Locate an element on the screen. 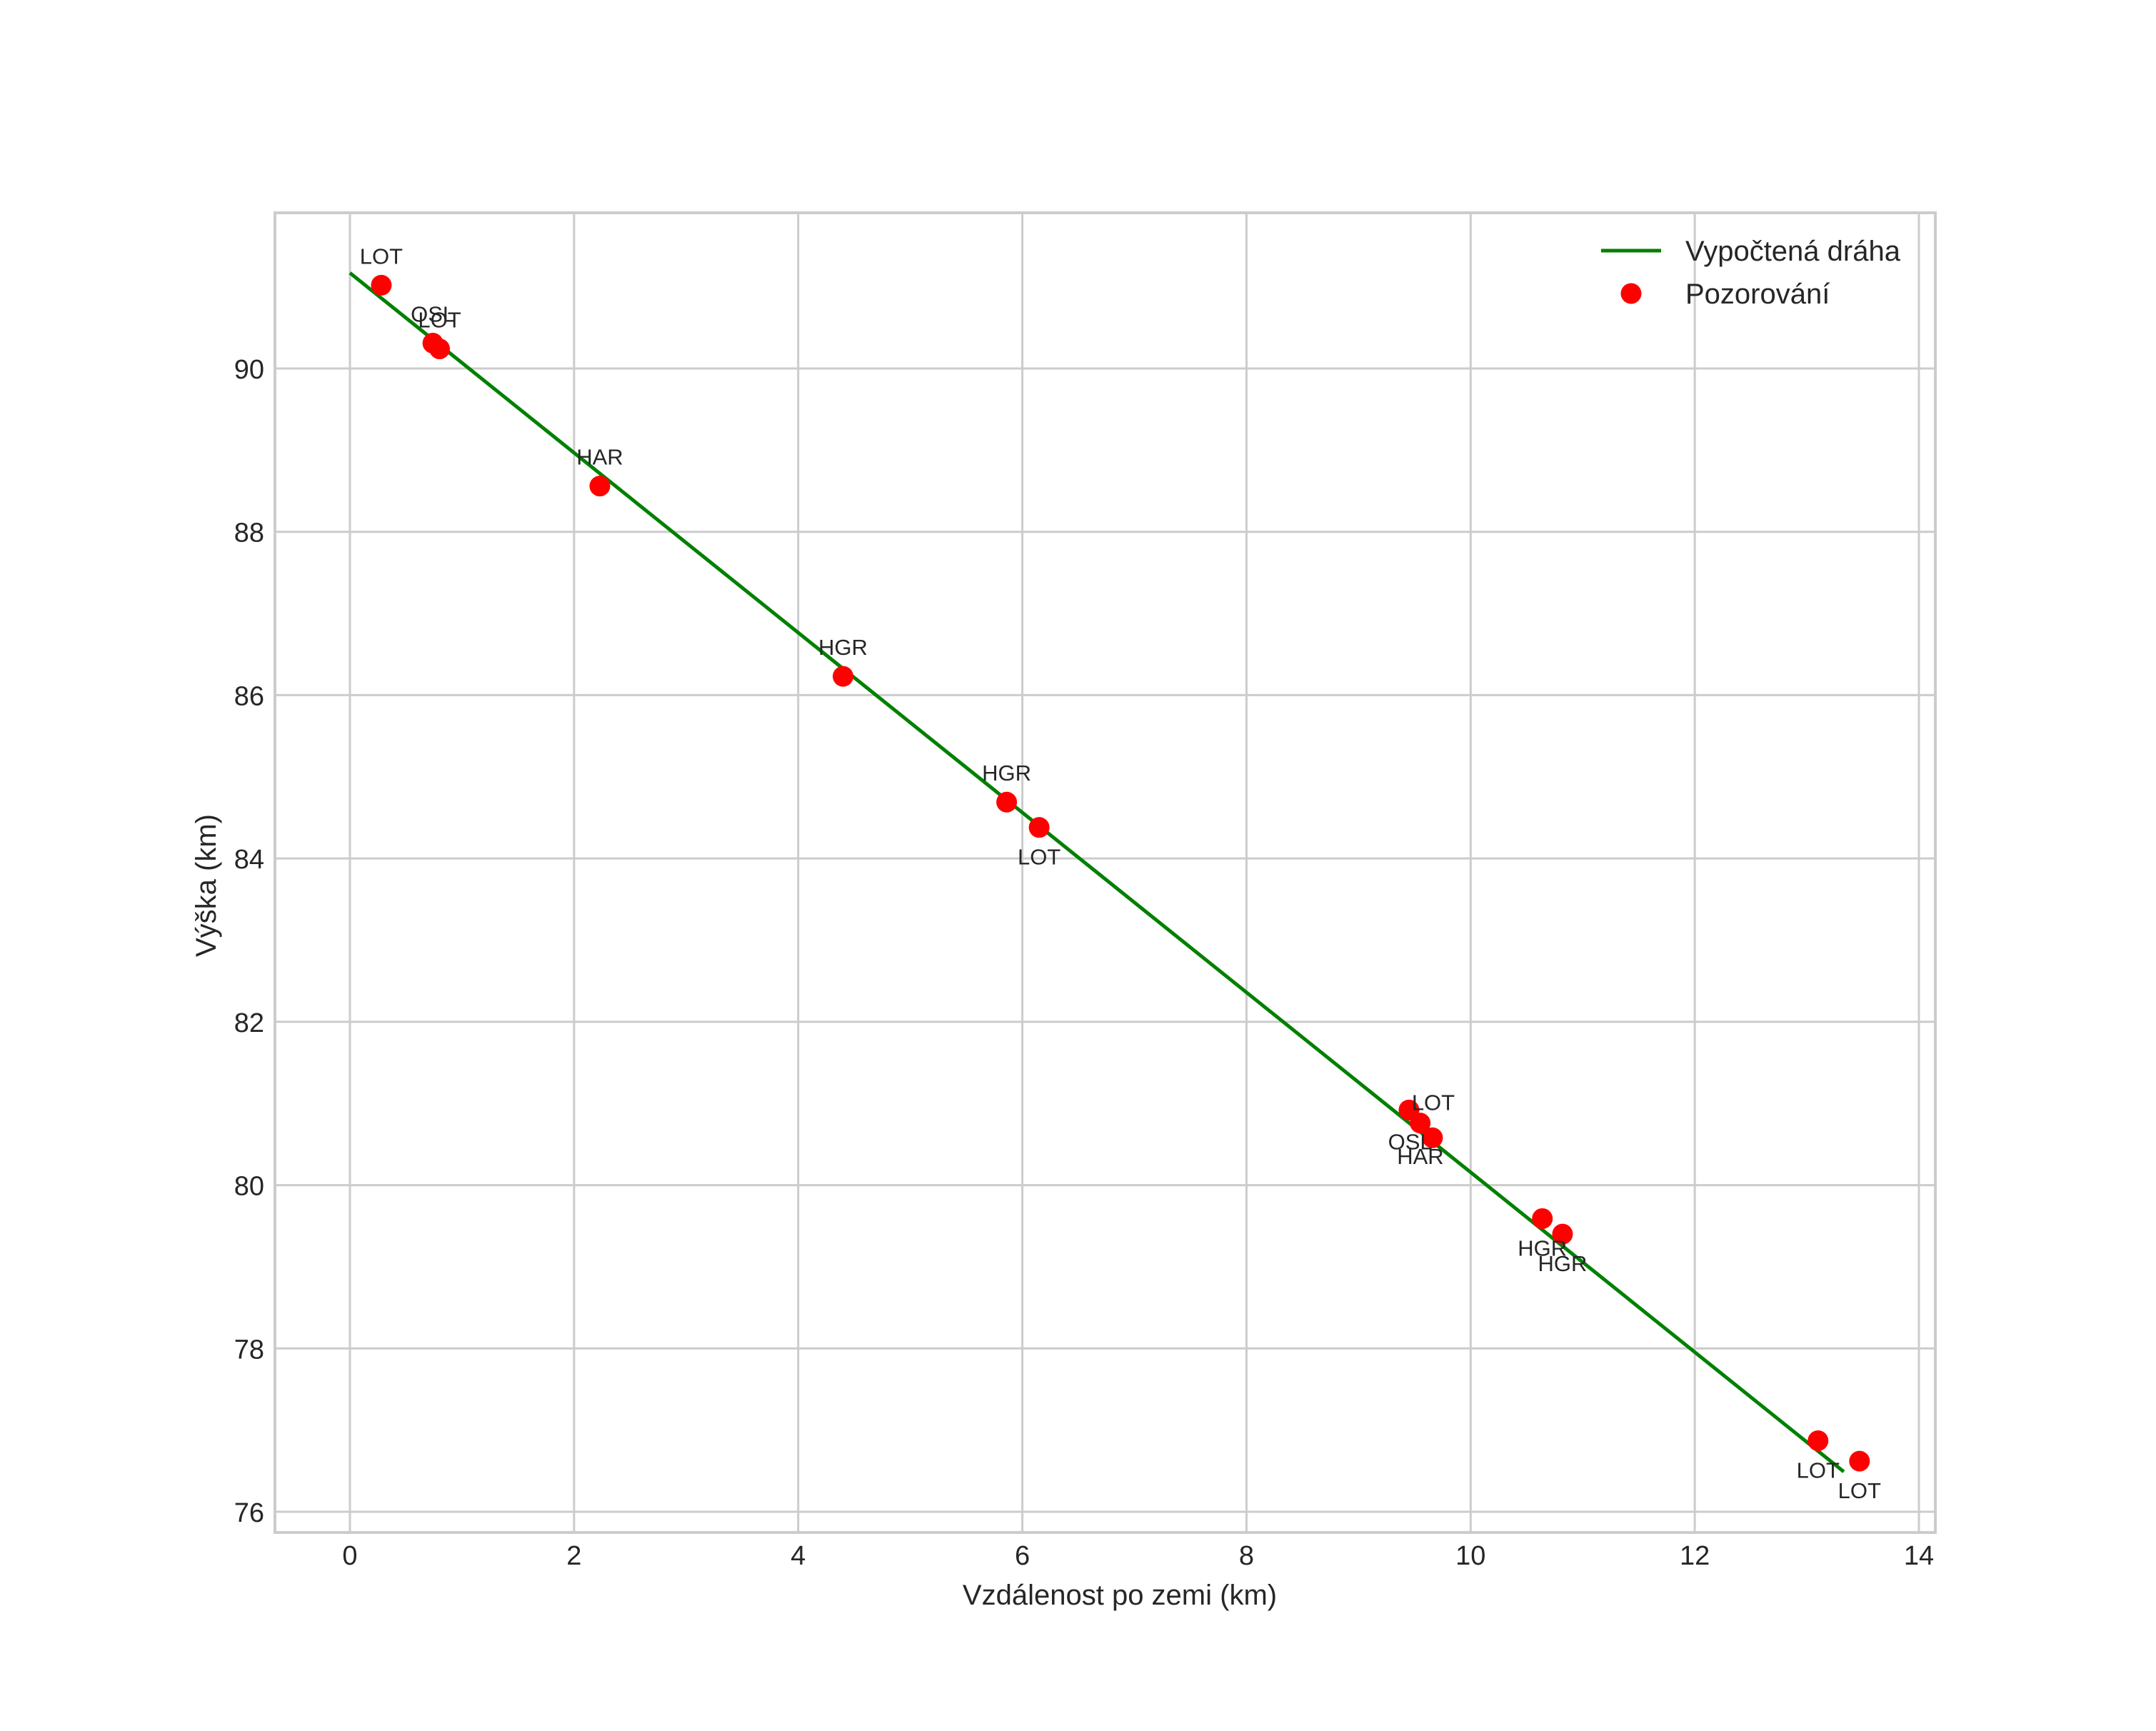 This screenshot has width=2156, height=1731. x-tick-label: 2 is located at coordinates (574, 1556).